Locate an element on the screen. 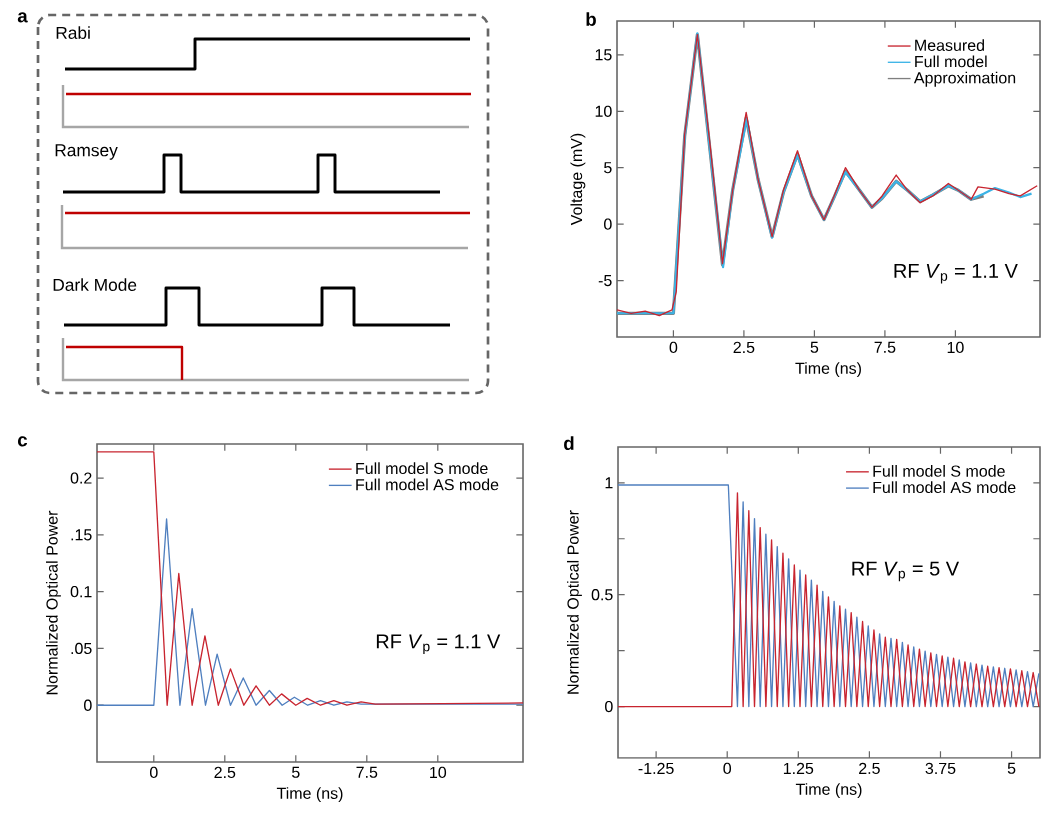 The height and width of the screenshot is (835, 1041). text: a is located at coordinates (22, 17).